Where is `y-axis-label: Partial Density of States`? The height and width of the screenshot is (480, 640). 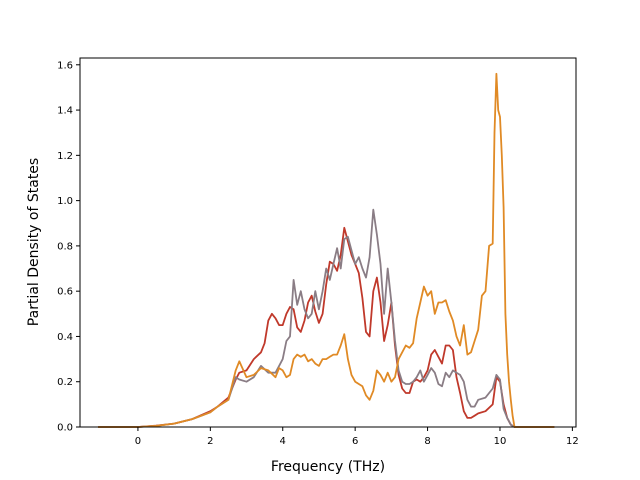
y-axis-label: Partial Density of States is located at coordinates (34, 242).